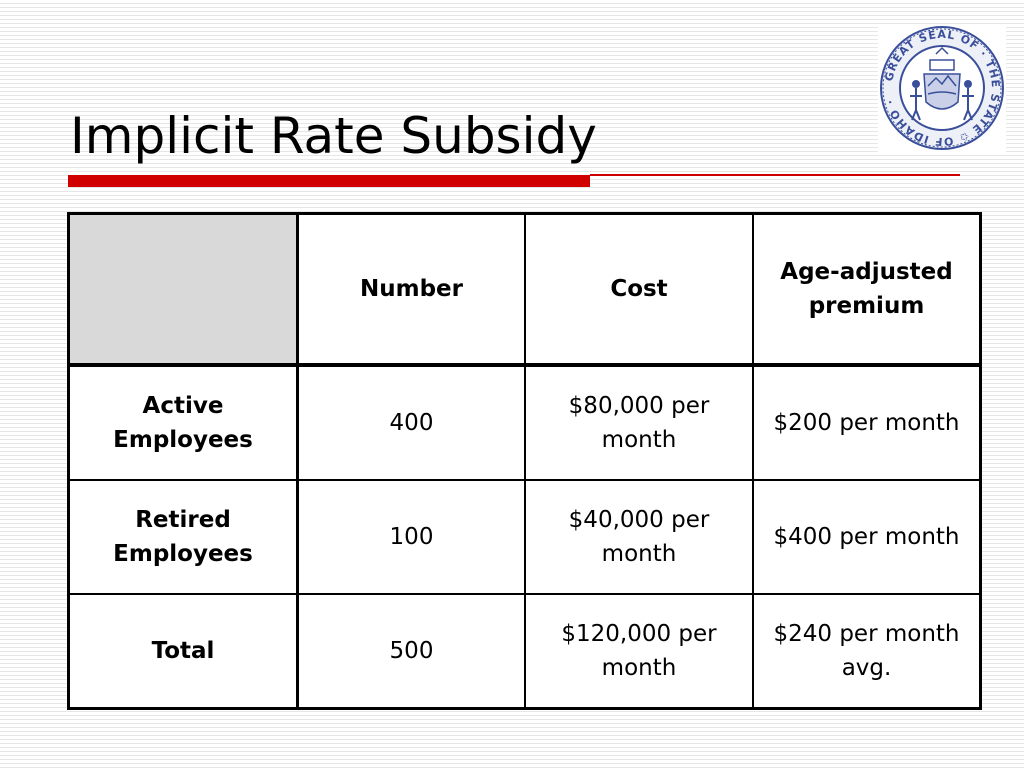 Image resolution: width=1024 pixels, height=768 pixels. I want to click on cell-premium: $240 per month avg., so click(867, 651).